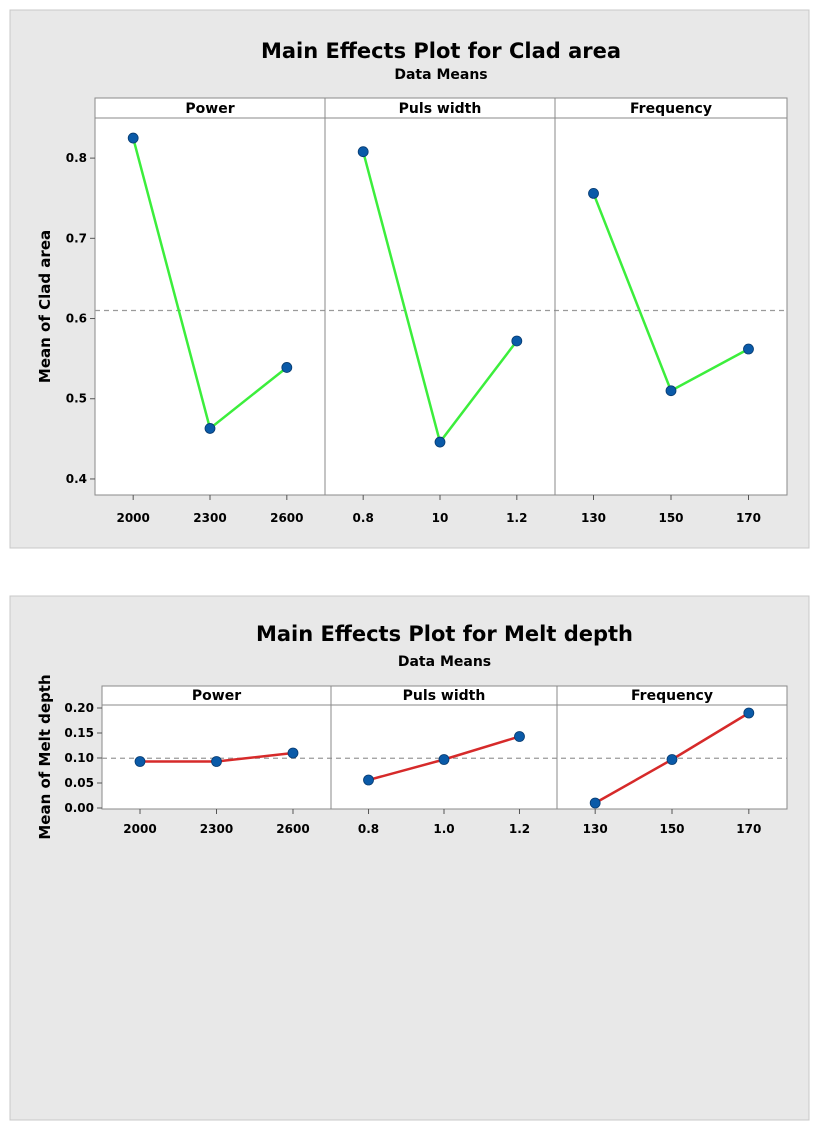 This screenshot has height=1131, width=813. Describe the element at coordinates (425, 311) in the screenshot. I see `panel-2: Puls width 0.8 10 1.2` at that location.